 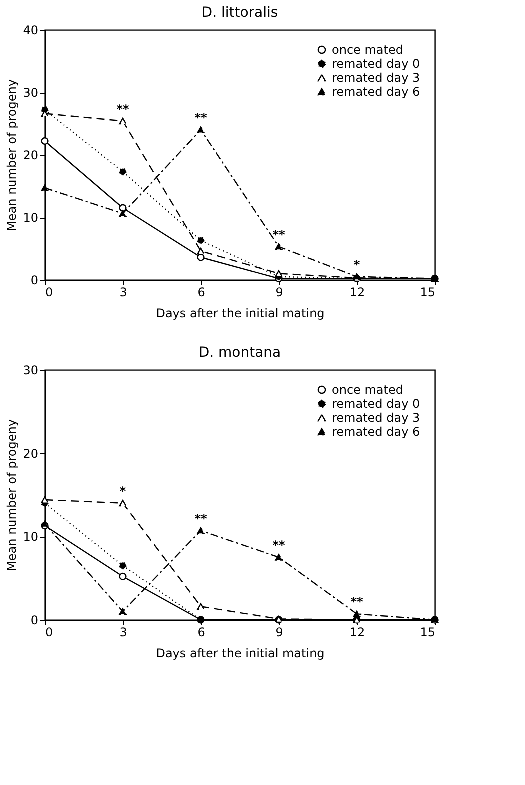 I want to click on y-tick-label: 40, so click(x=30, y=31).